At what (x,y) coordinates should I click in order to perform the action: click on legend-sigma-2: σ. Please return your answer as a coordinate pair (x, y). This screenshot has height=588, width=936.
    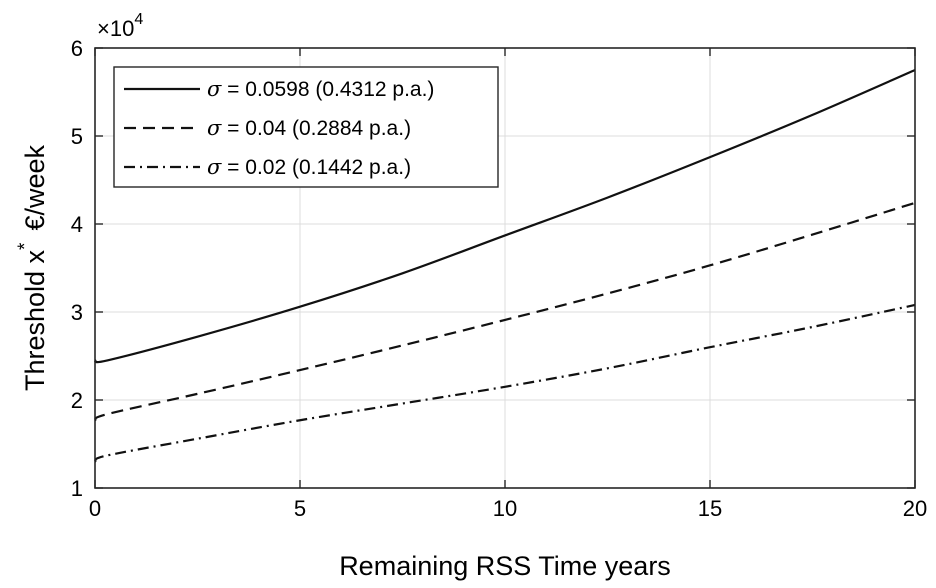
    Looking at the image, I should click on (214, 167).